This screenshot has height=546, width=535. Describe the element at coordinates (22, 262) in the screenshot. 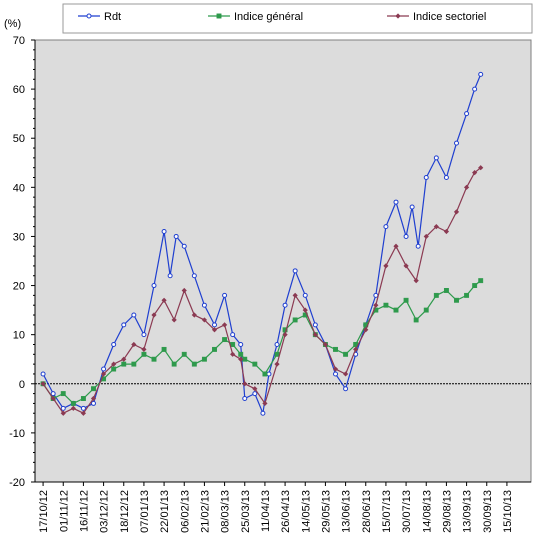

I see `y-axis: -20 -10 0 10 20 30 40 50 60 70` at that location.